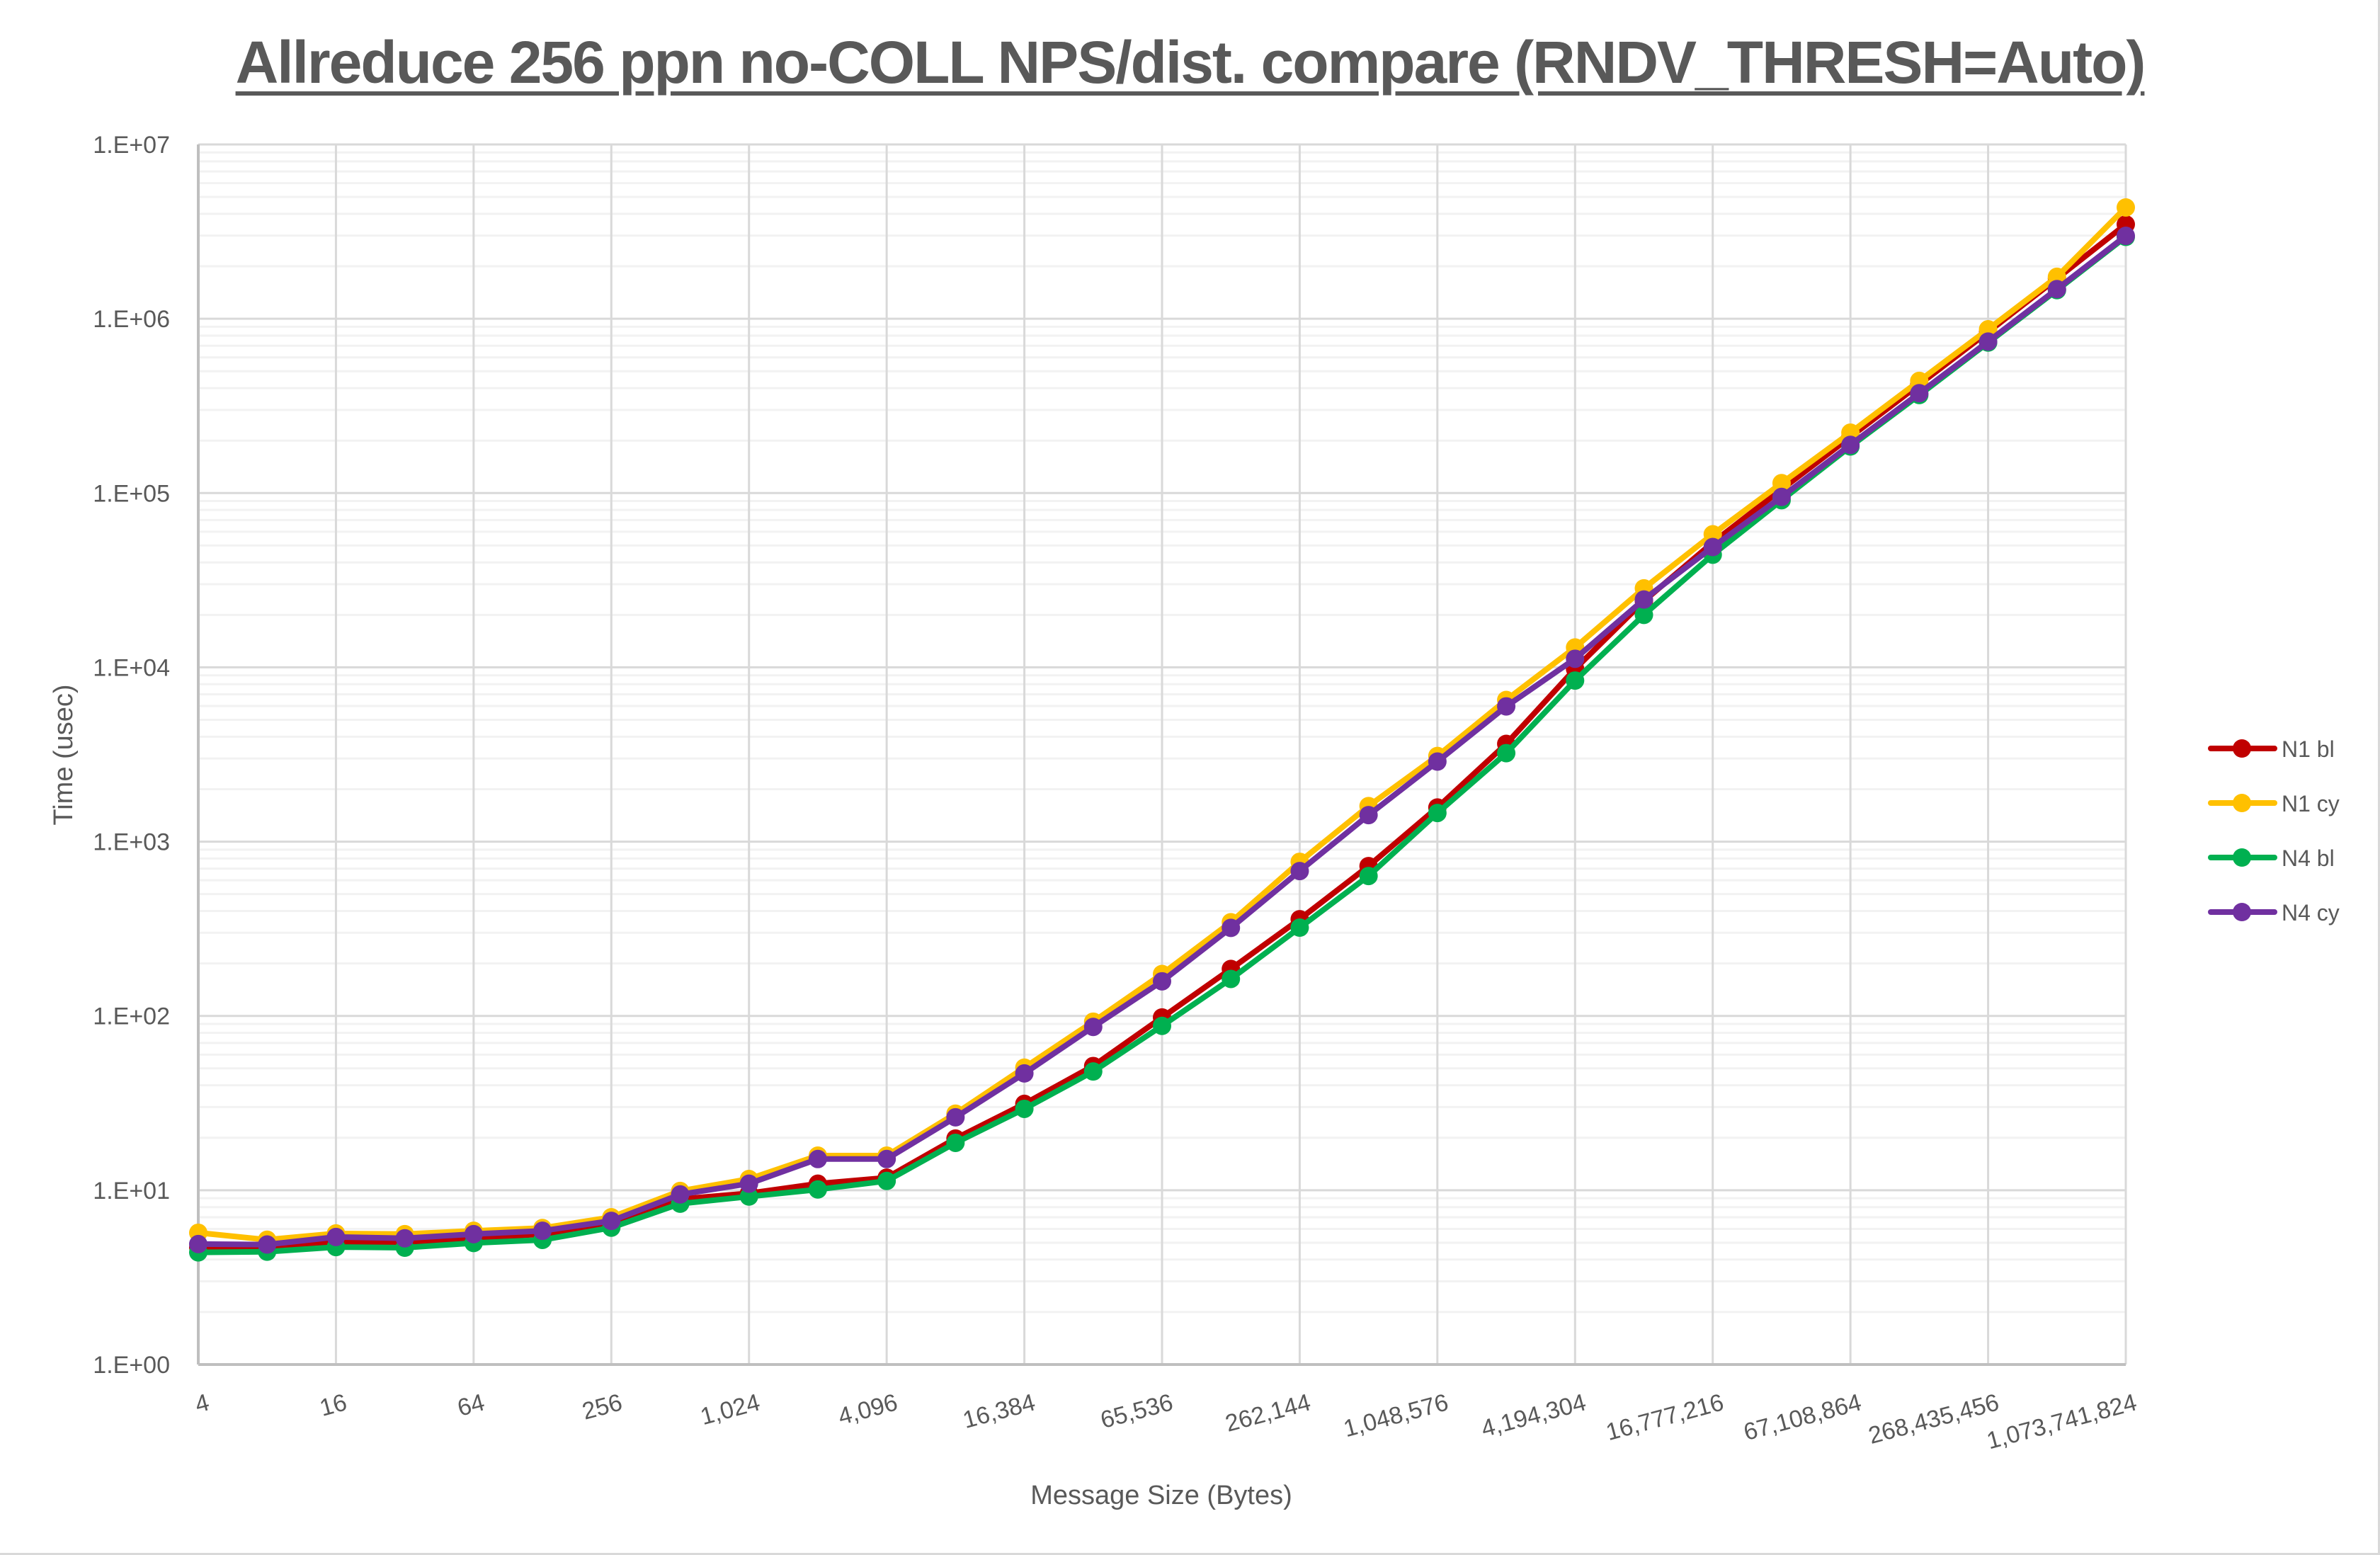 This screenshot has height=1555, width=2380. I want to click on legend-item: N4 cy, so click(2274, 912).